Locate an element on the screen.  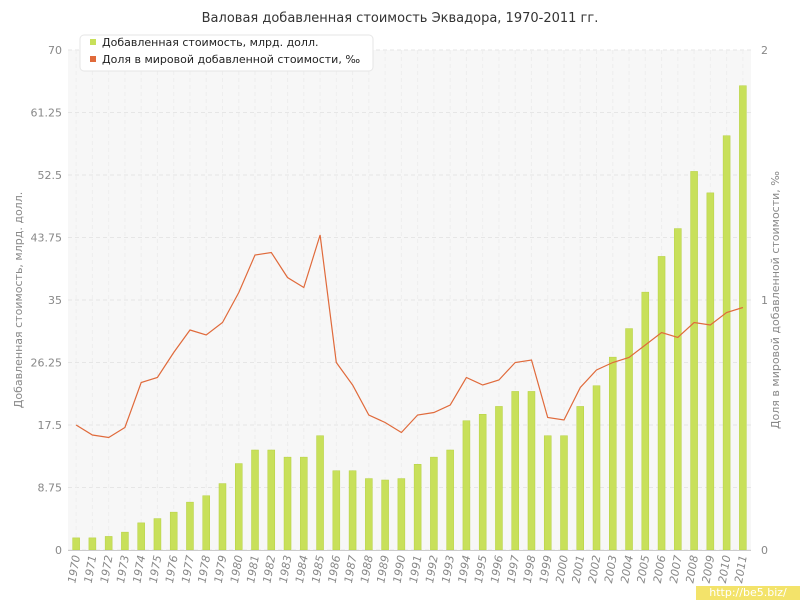
x-tick-label-1978: 1978 is located at coordinates (205, 569).